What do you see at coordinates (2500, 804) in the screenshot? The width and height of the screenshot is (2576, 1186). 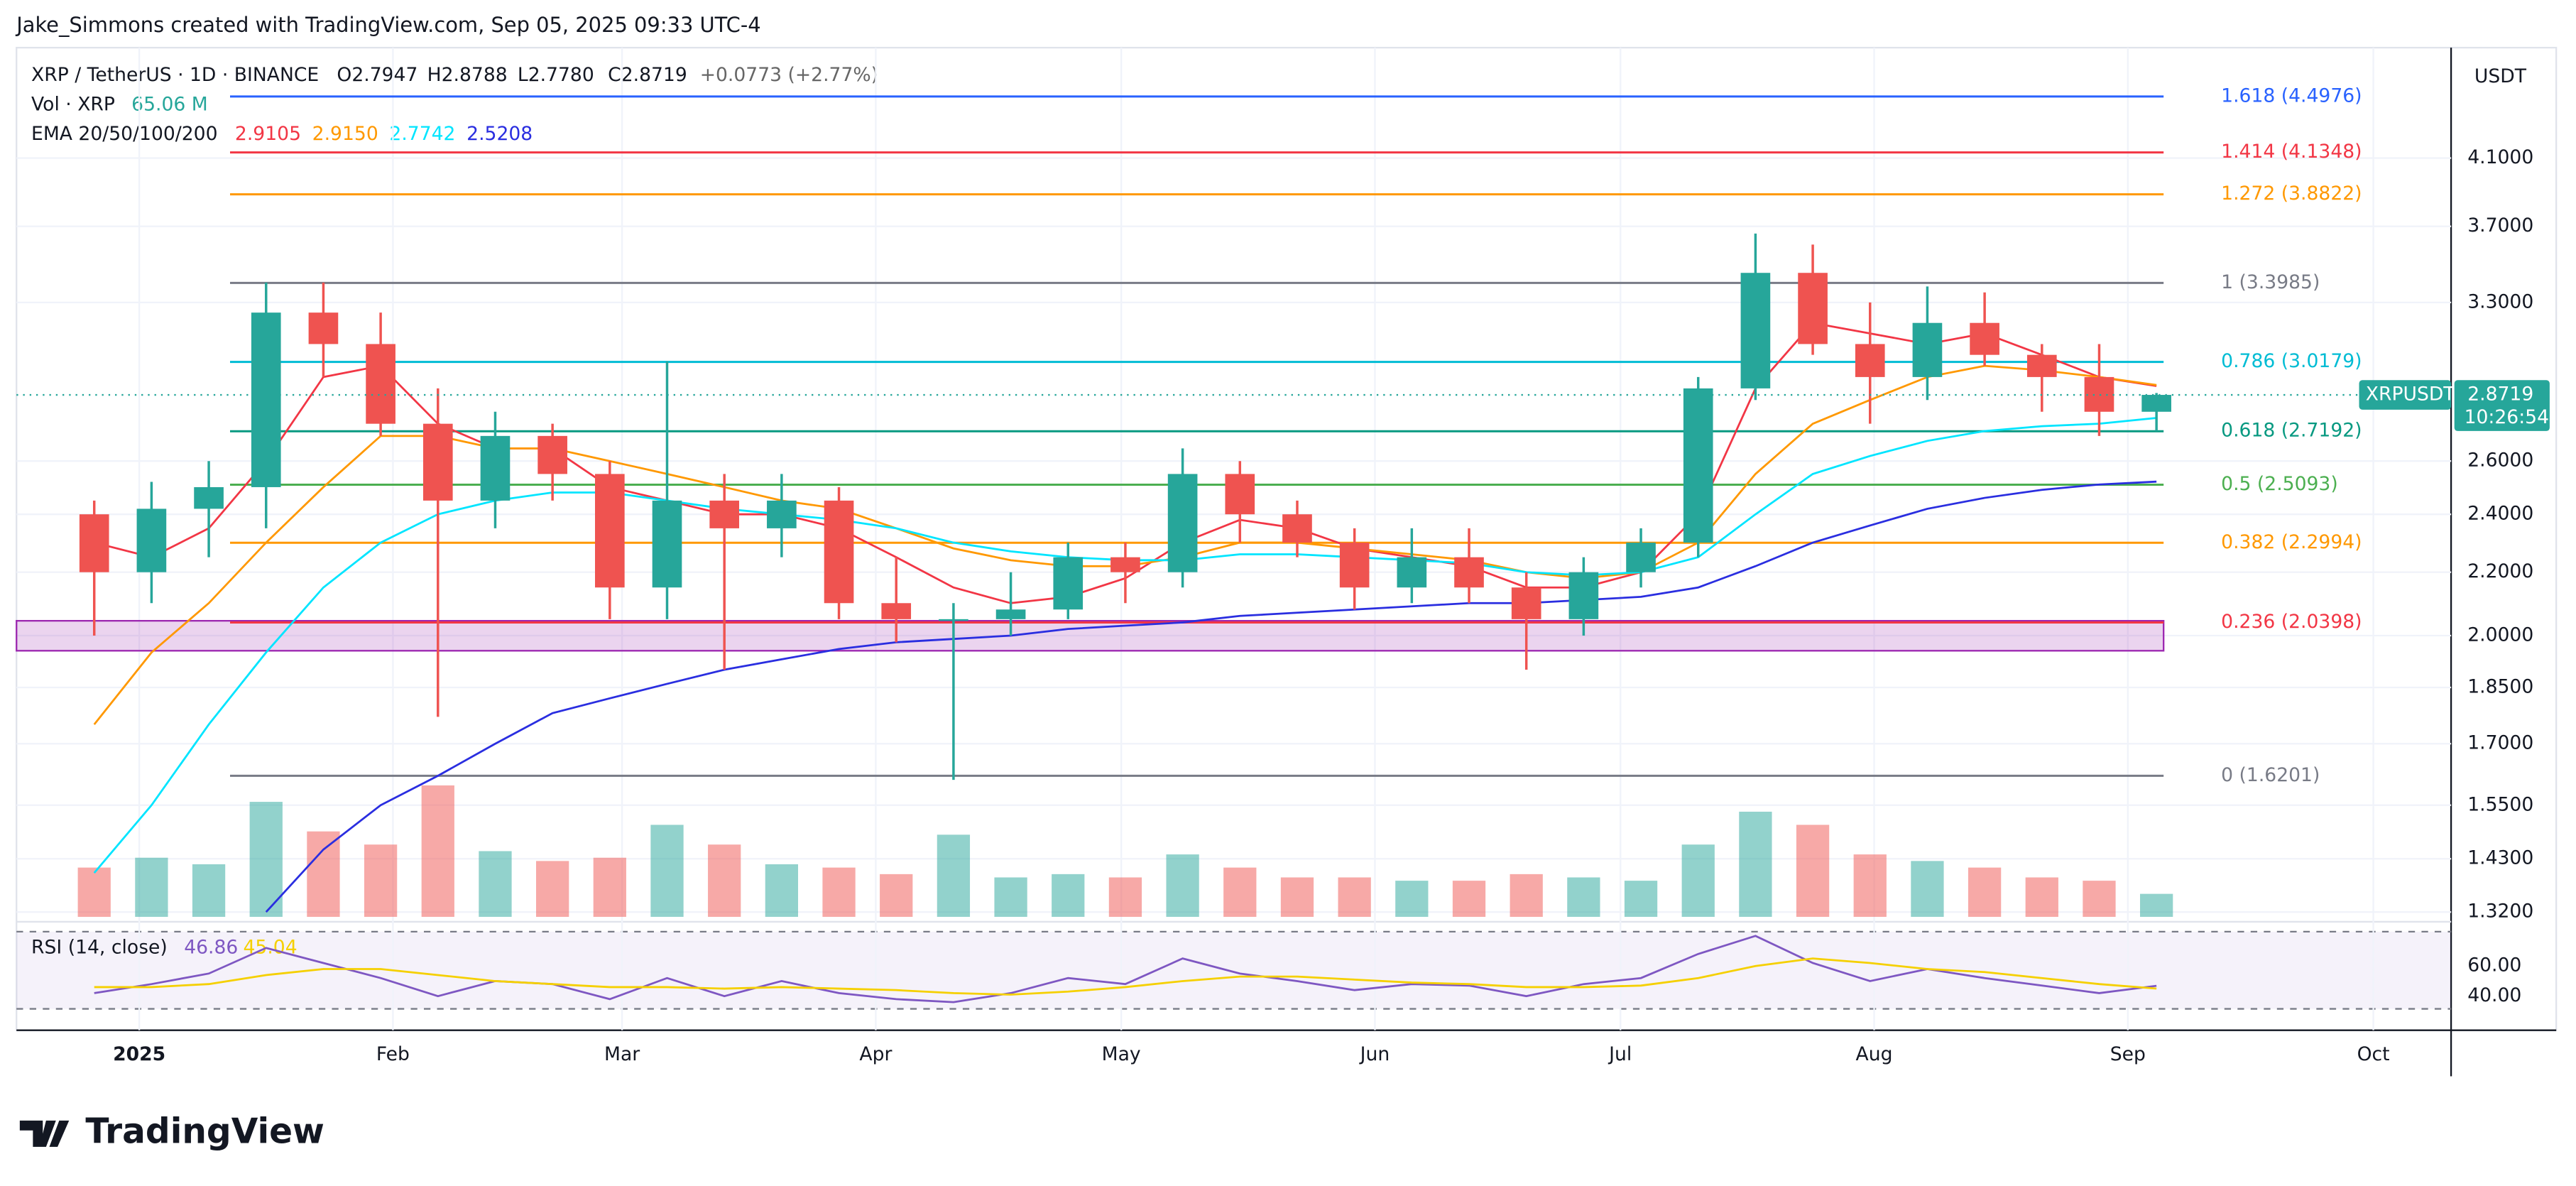 I see `y-tick-label: 1.5500` at bounding box center [2500, 804].